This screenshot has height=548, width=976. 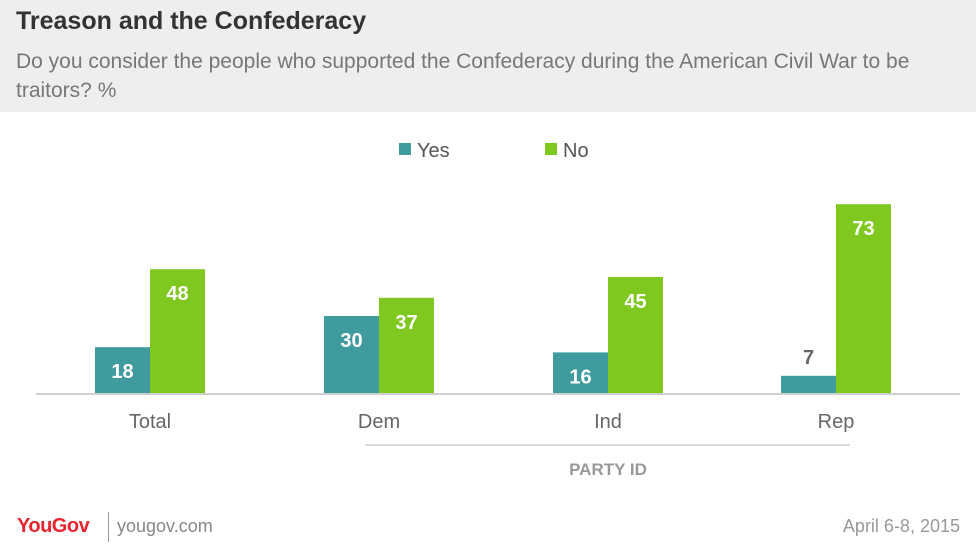 What do you see at coordinates (863, 229) in the screenshot?
I see `data-label-no-rep: 73` at bounding box center [863, 229].